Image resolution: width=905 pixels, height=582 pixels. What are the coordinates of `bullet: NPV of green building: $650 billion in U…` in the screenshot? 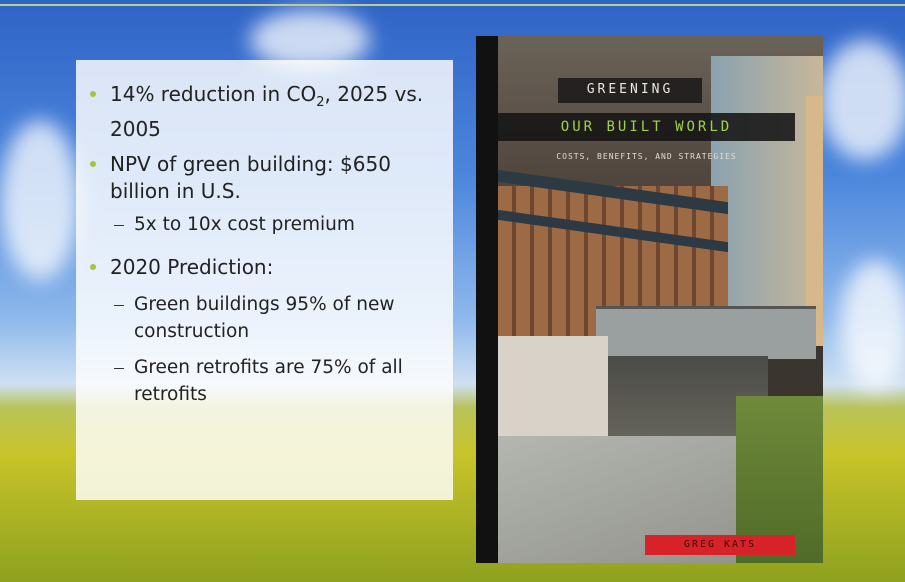 It's located at (265, 178).